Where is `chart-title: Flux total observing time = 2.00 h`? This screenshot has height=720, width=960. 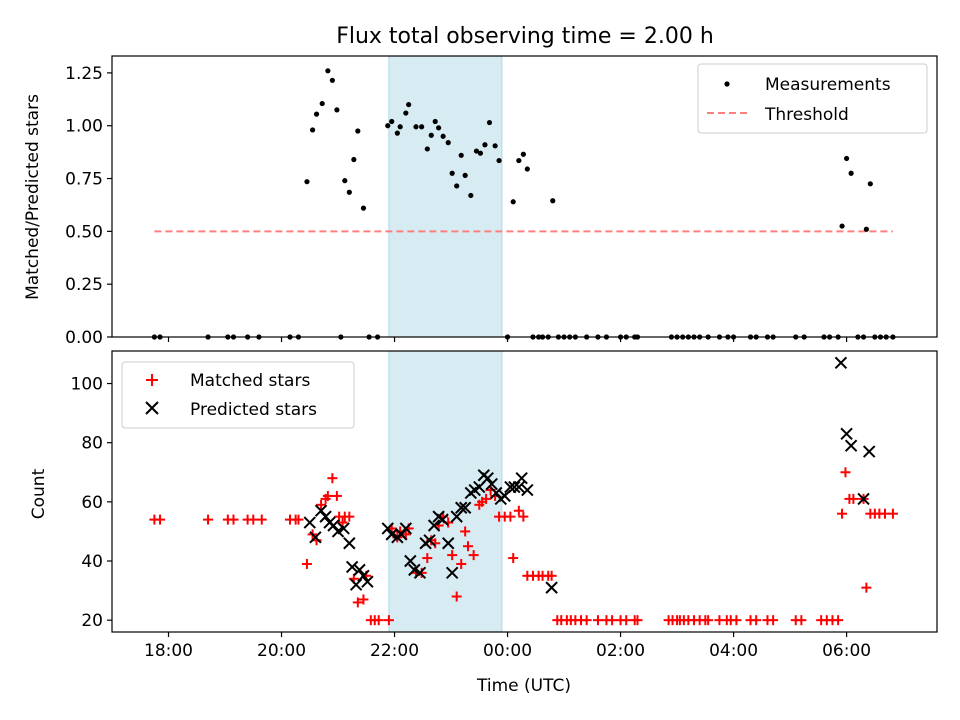
chart-title: Flux total observing time = 2.00 h is located at coordinates (525, 36).